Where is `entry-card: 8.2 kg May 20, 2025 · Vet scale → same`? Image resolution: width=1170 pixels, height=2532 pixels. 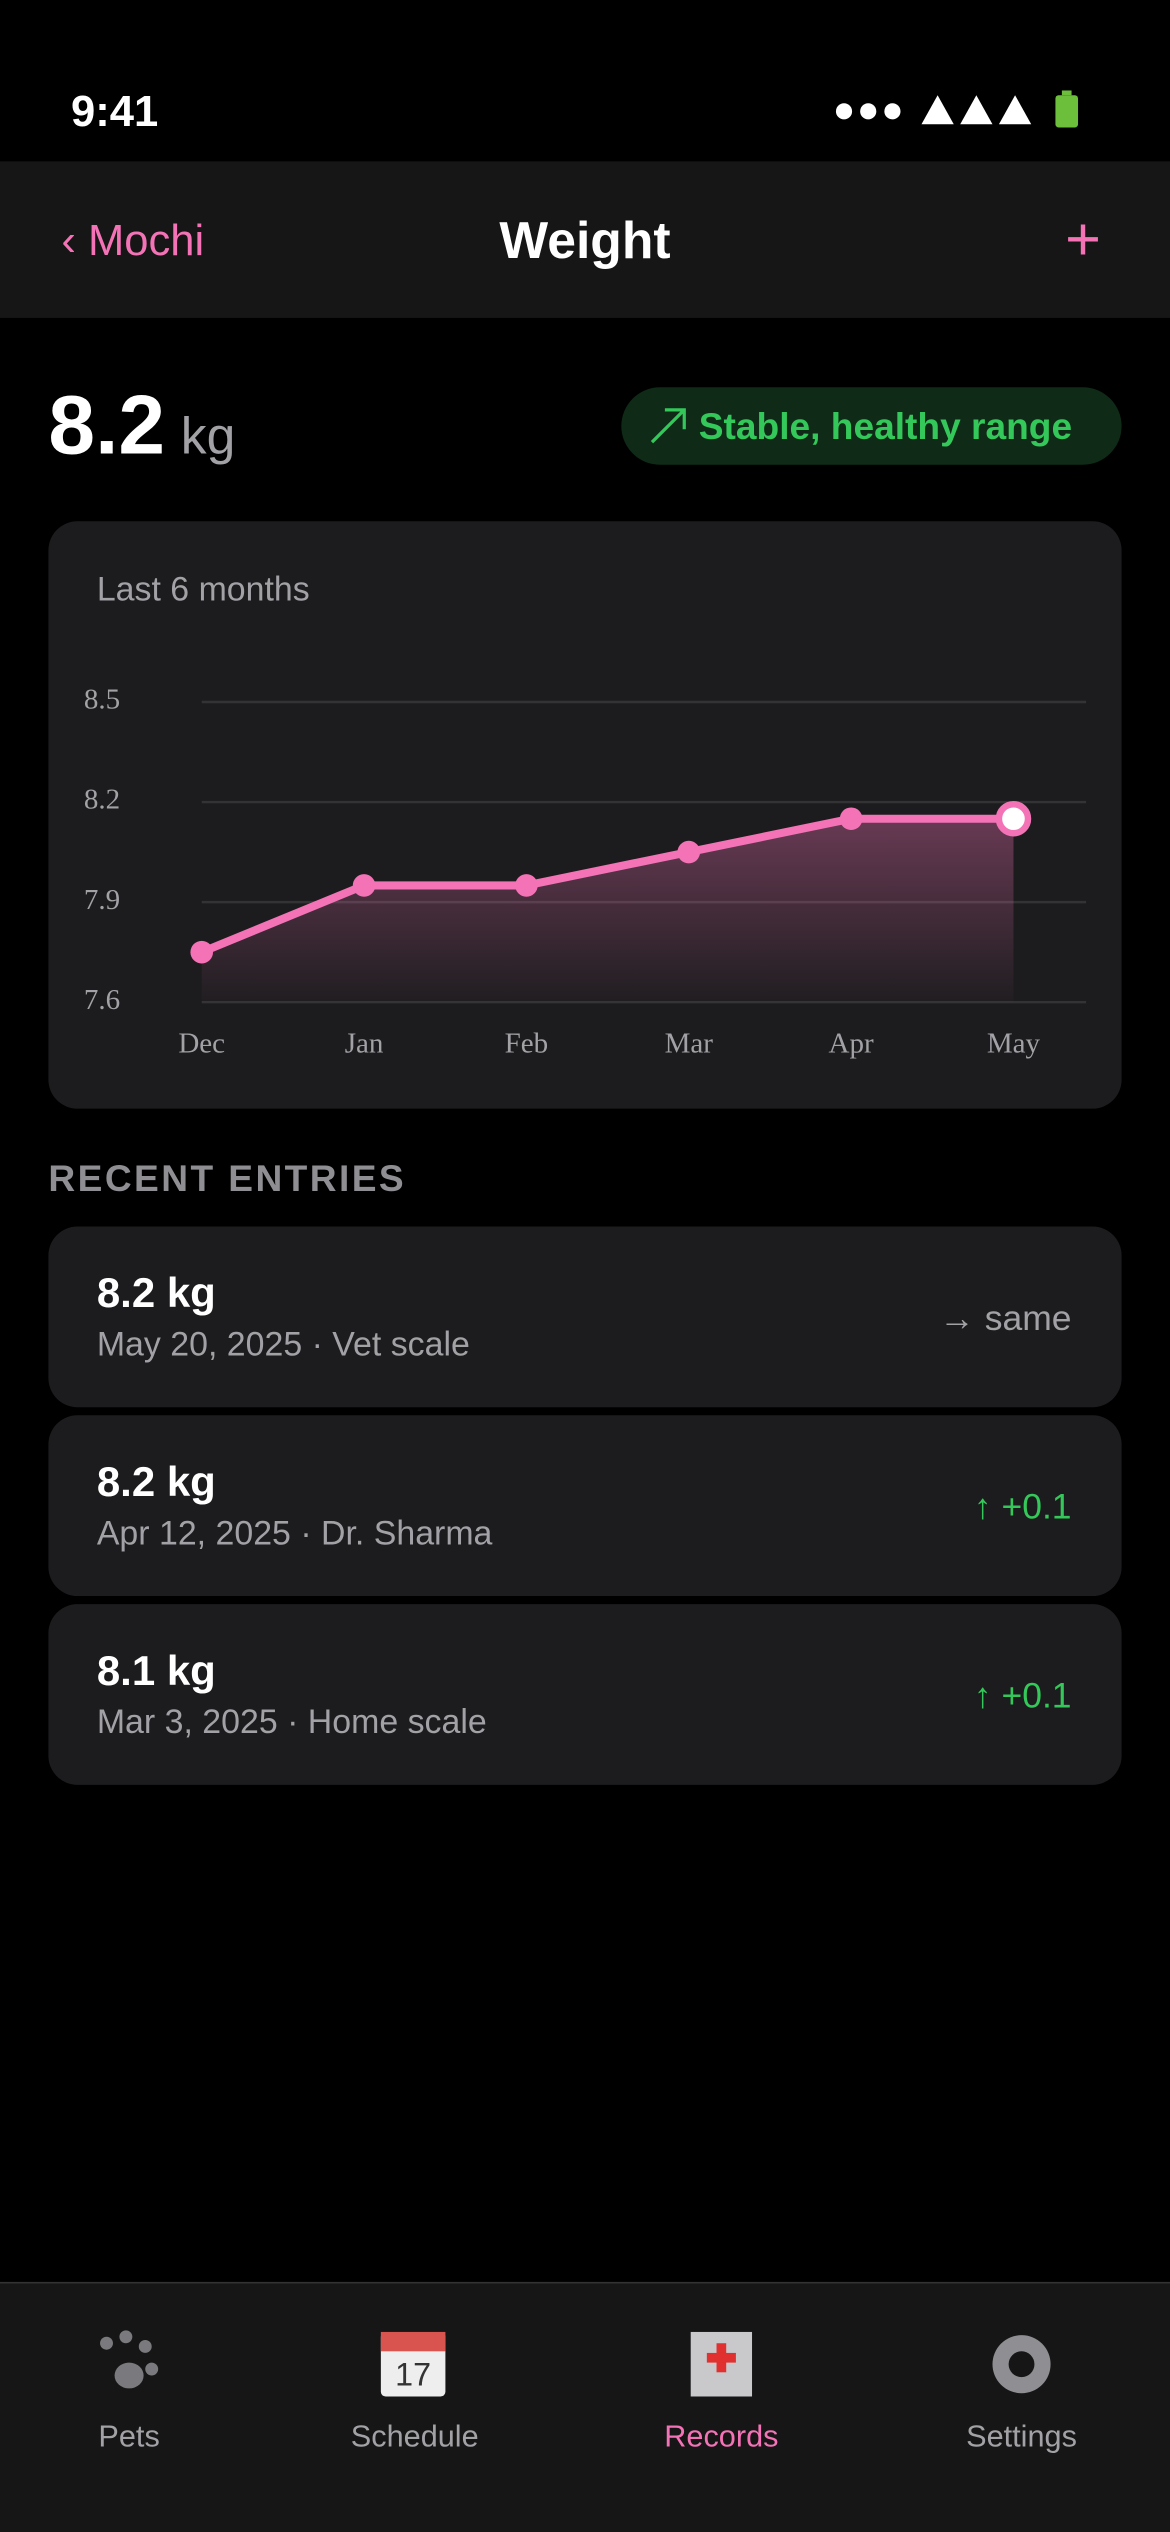
entry-card: 8.2 kg May 20, 2025 · Vet scale → same is located at coordinates (585, 1317).